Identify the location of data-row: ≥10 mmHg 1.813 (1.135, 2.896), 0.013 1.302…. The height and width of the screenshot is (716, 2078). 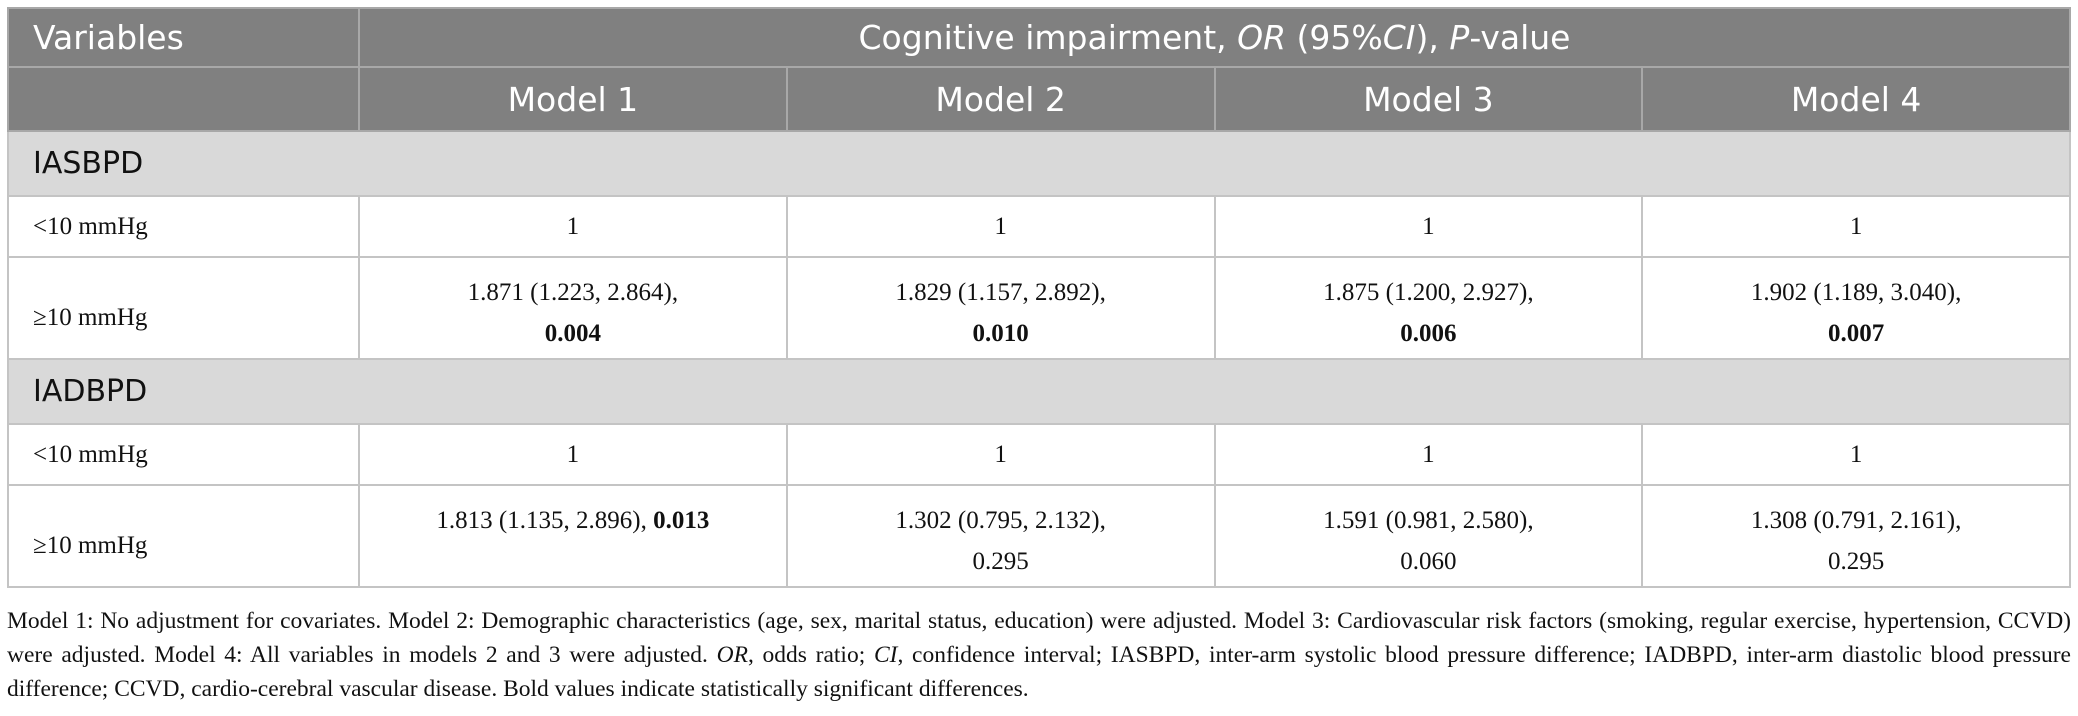
(1039, 536).